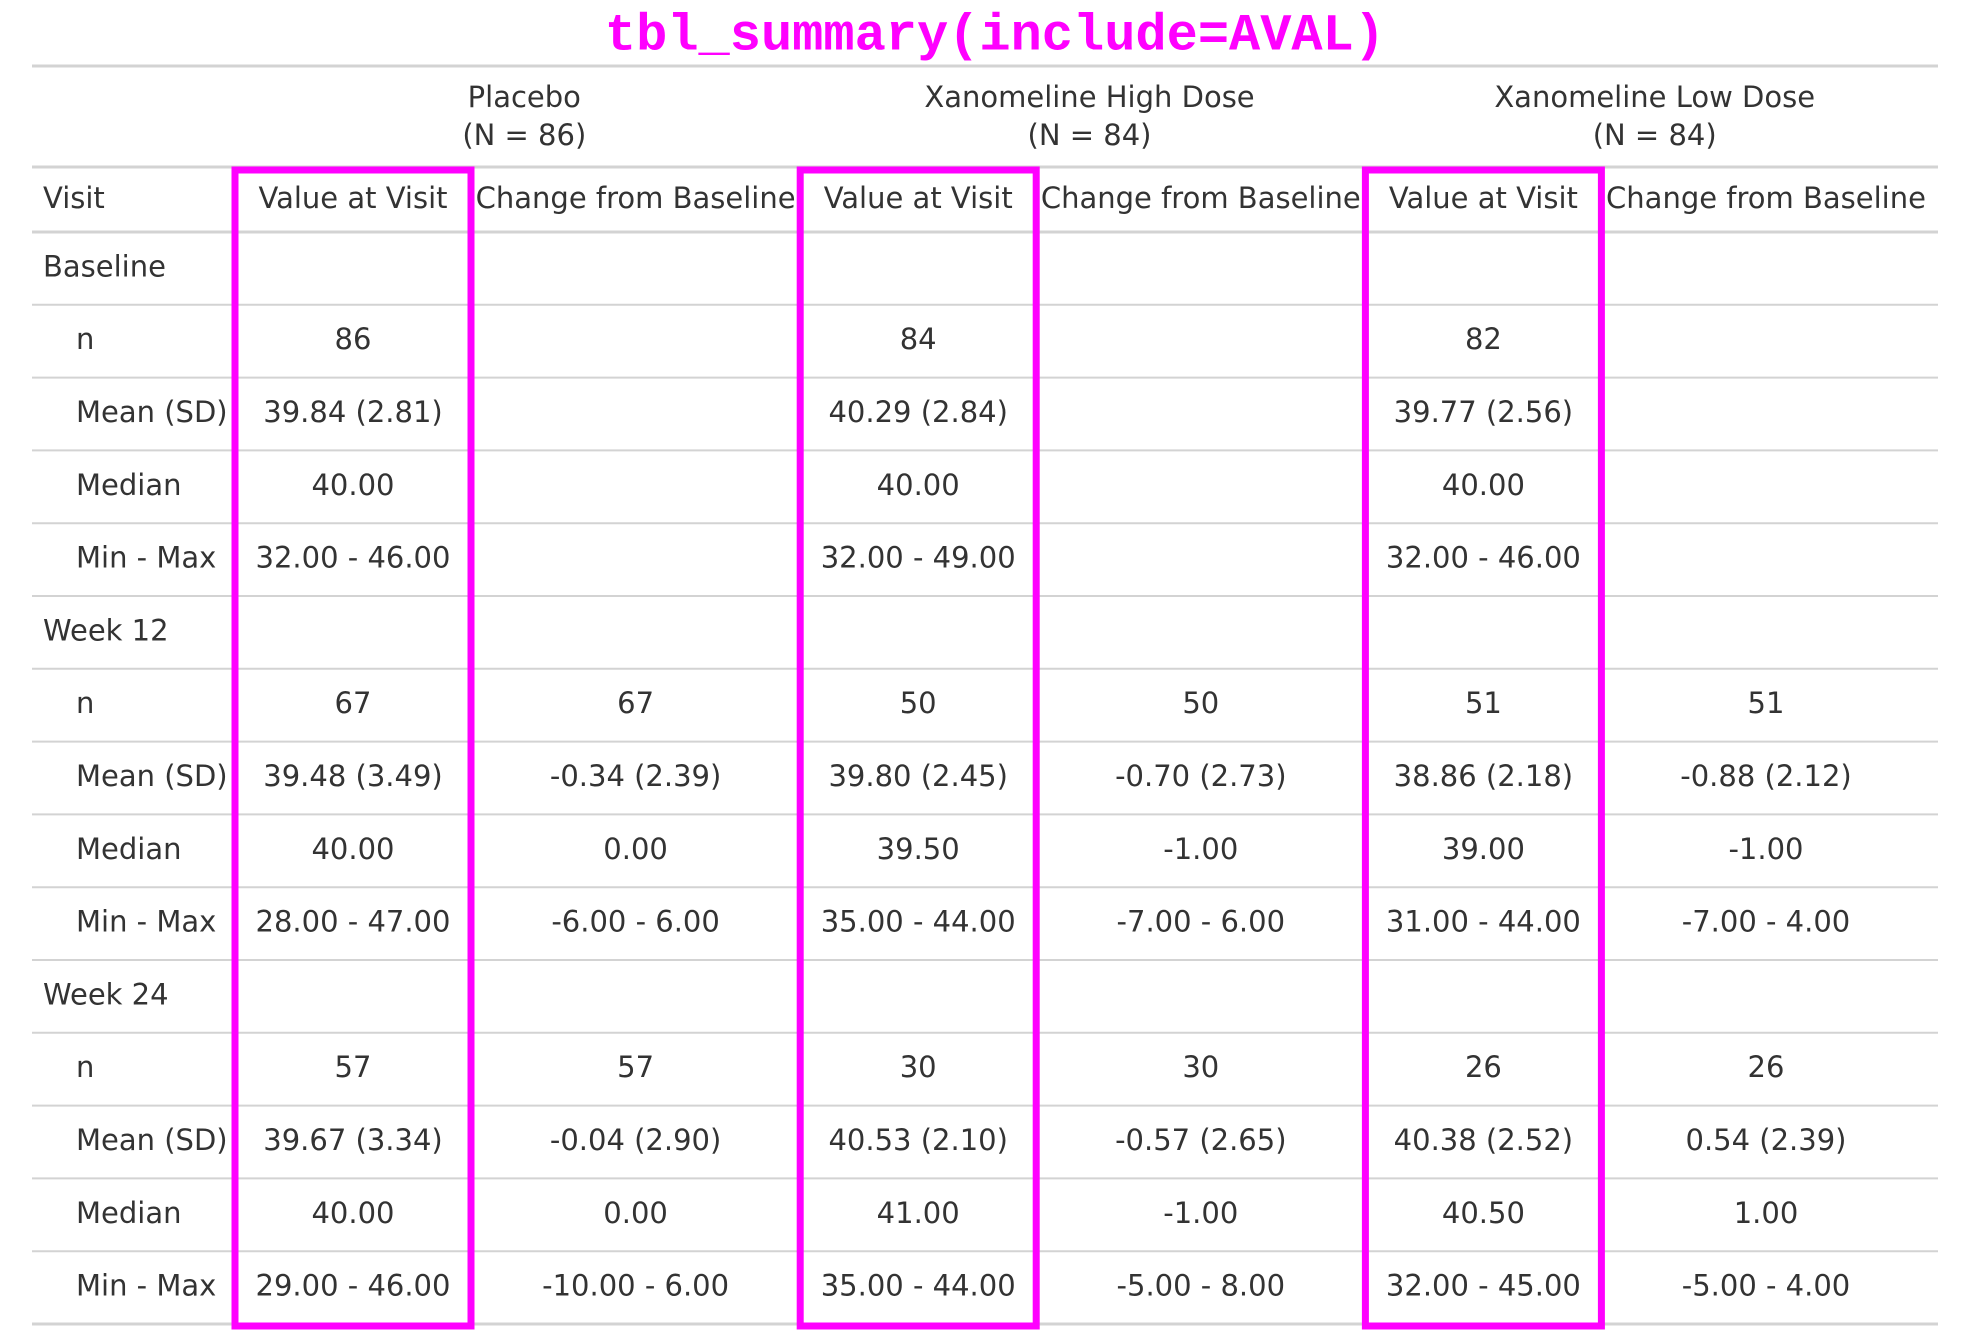 This screenshot has height=1332, width=1964. What do you see at coordinates (1765, 776) in the screenshot?
I see `cell: -0.88 (2.12)` at bounding box center [1765, 776].